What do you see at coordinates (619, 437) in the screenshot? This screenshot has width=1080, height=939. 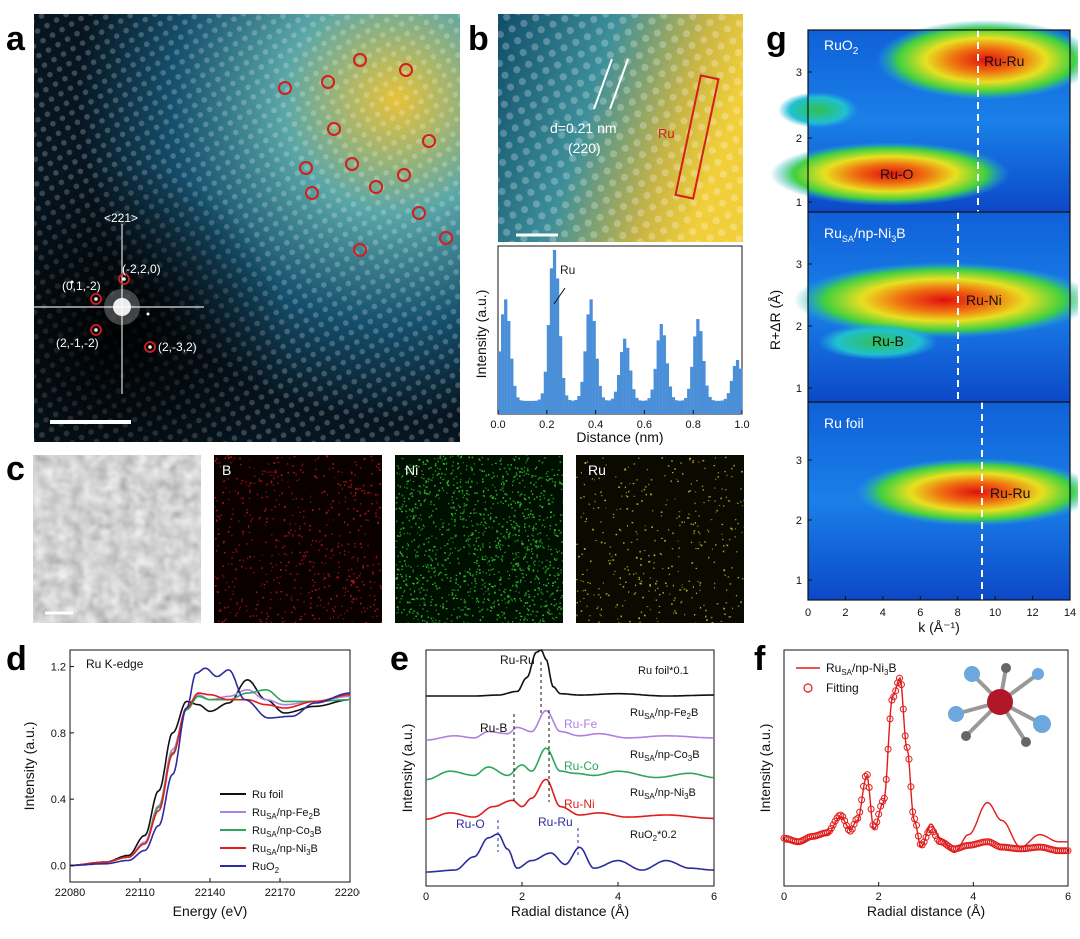 I see `profile-x-label: Distance (nm)` at bounding box center [619, 437].